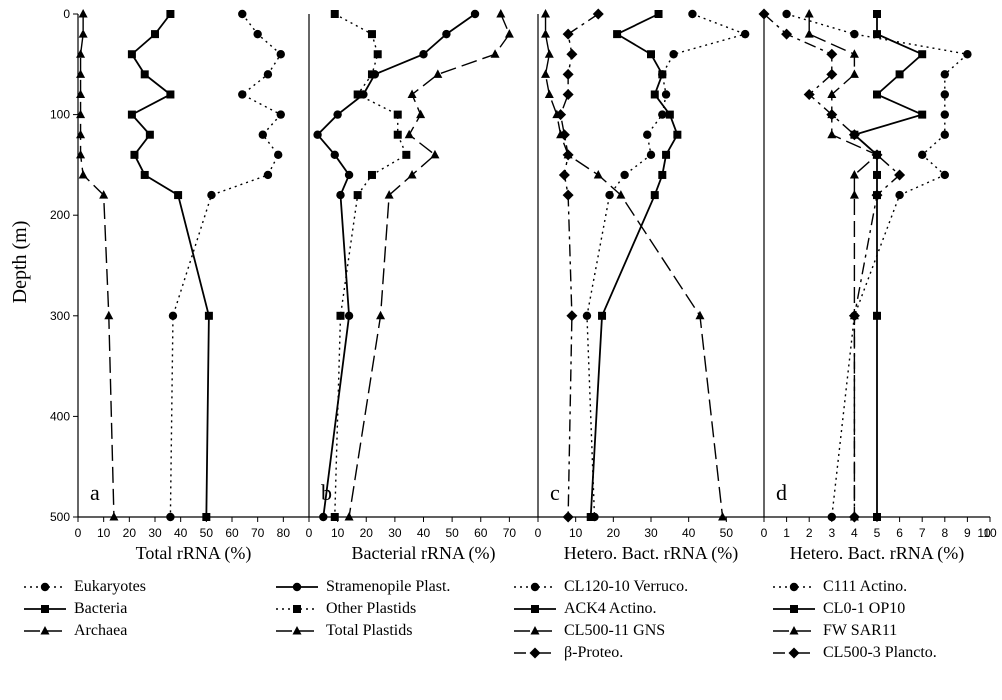 This screenshot has width=1002, height=700. I want to click on x-tick-label: 40, so click(181, 533).